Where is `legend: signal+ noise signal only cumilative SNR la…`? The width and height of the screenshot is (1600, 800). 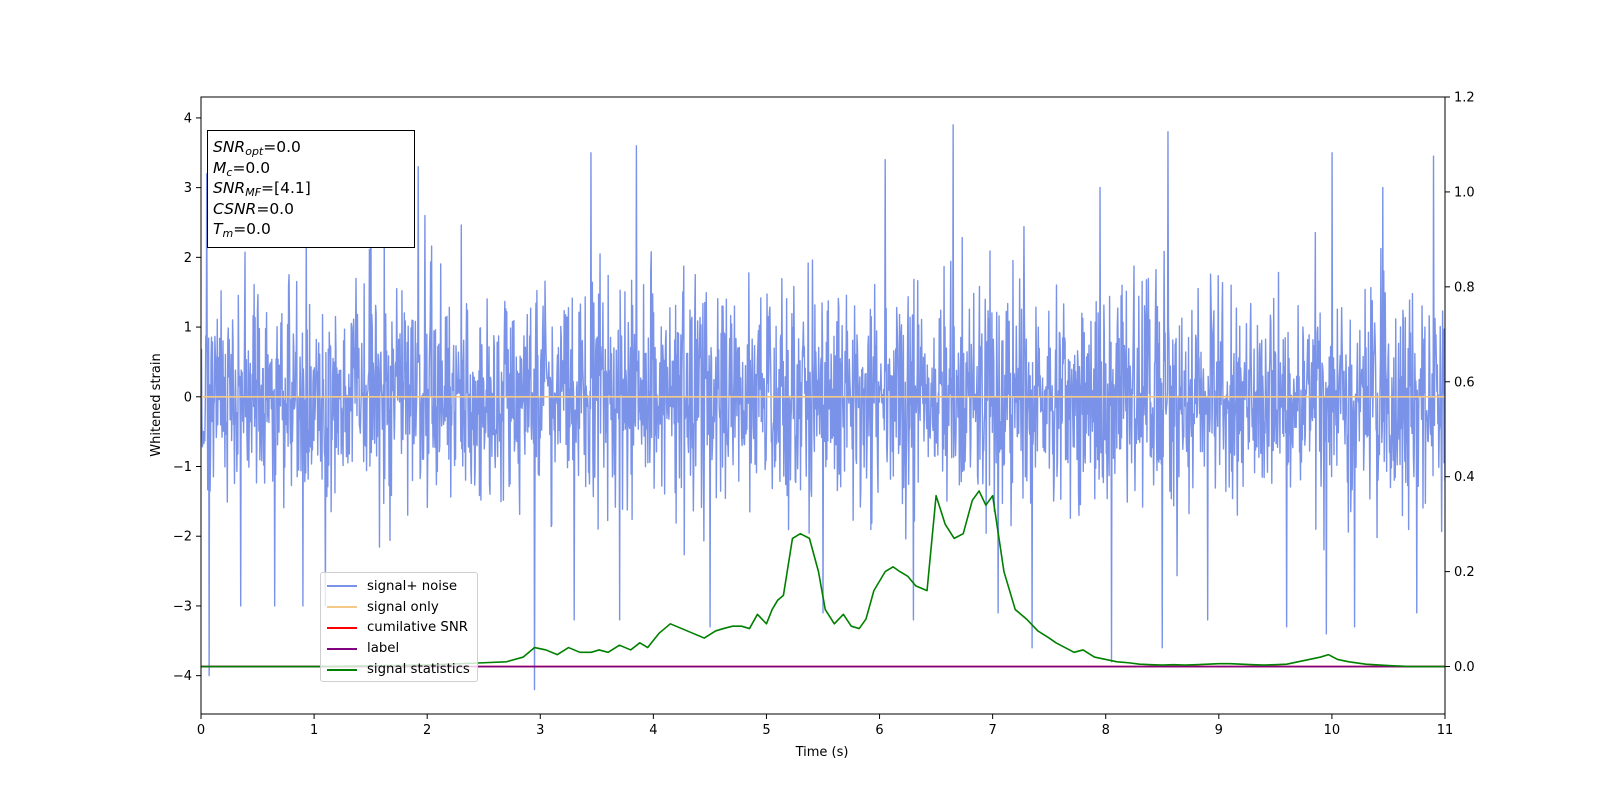
legend: signal+ noise signal only cumilative SNR la… is located at coordinates (399, 627).